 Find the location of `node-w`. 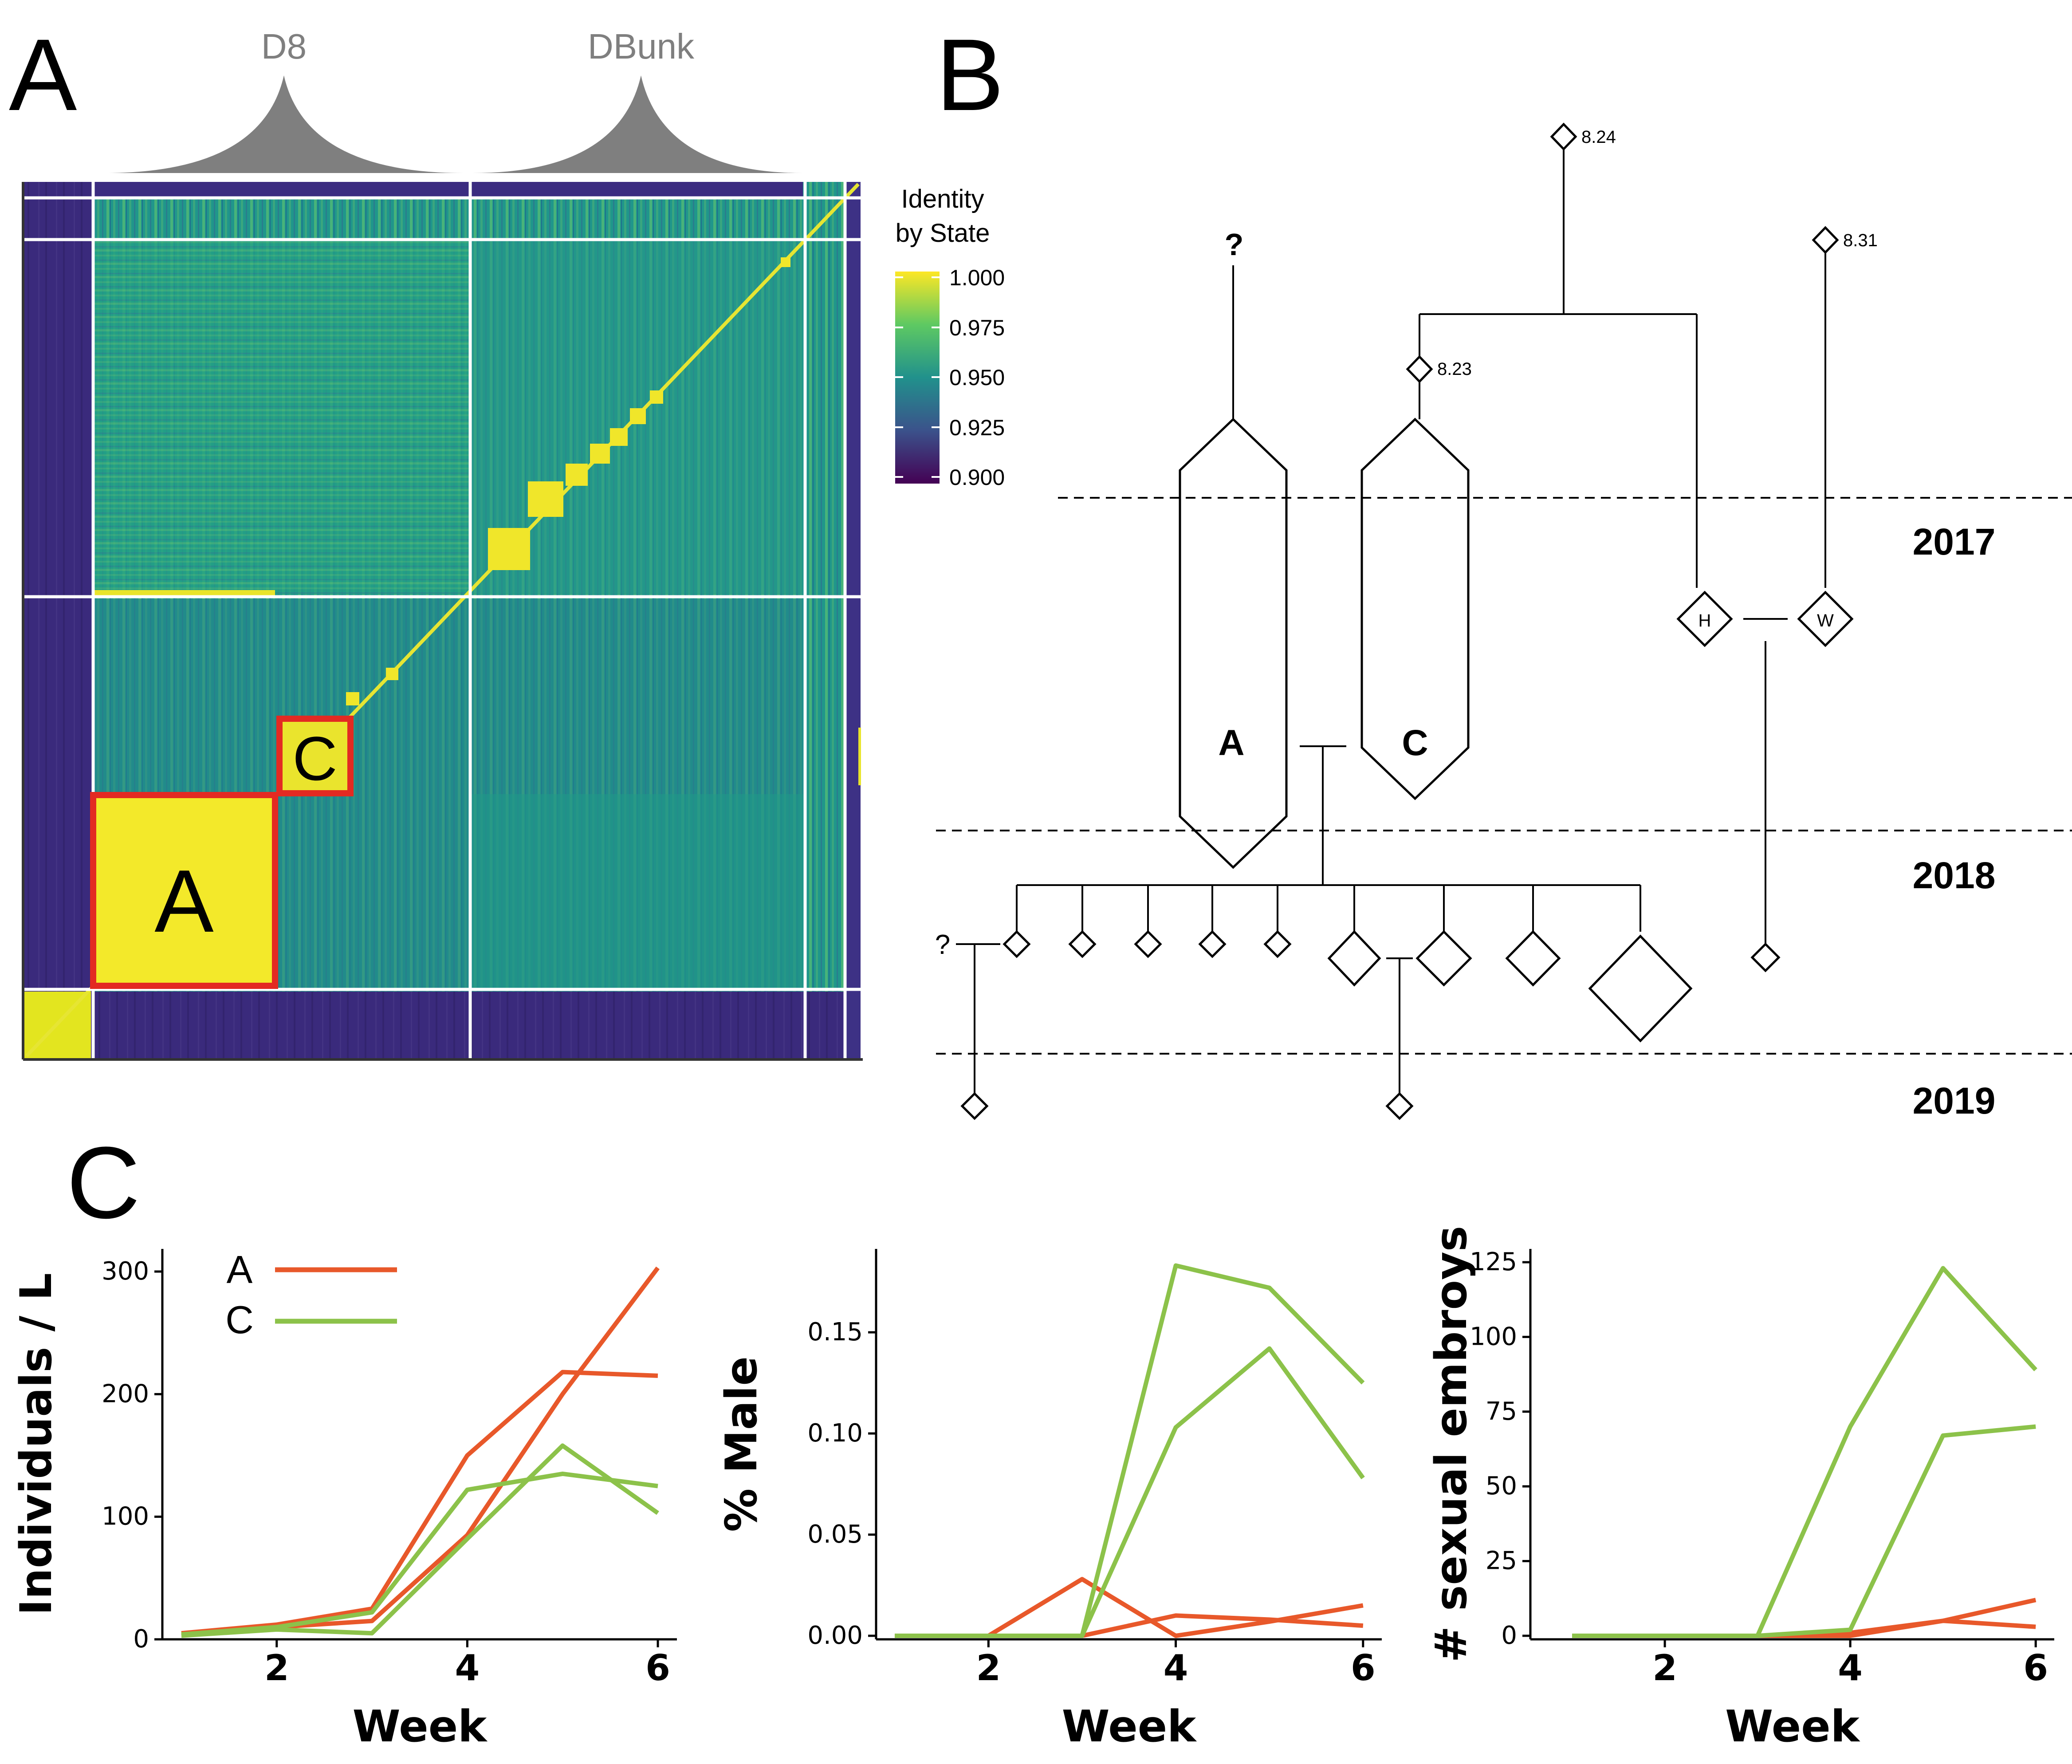

node-w is located at coordinates (1825, 619).